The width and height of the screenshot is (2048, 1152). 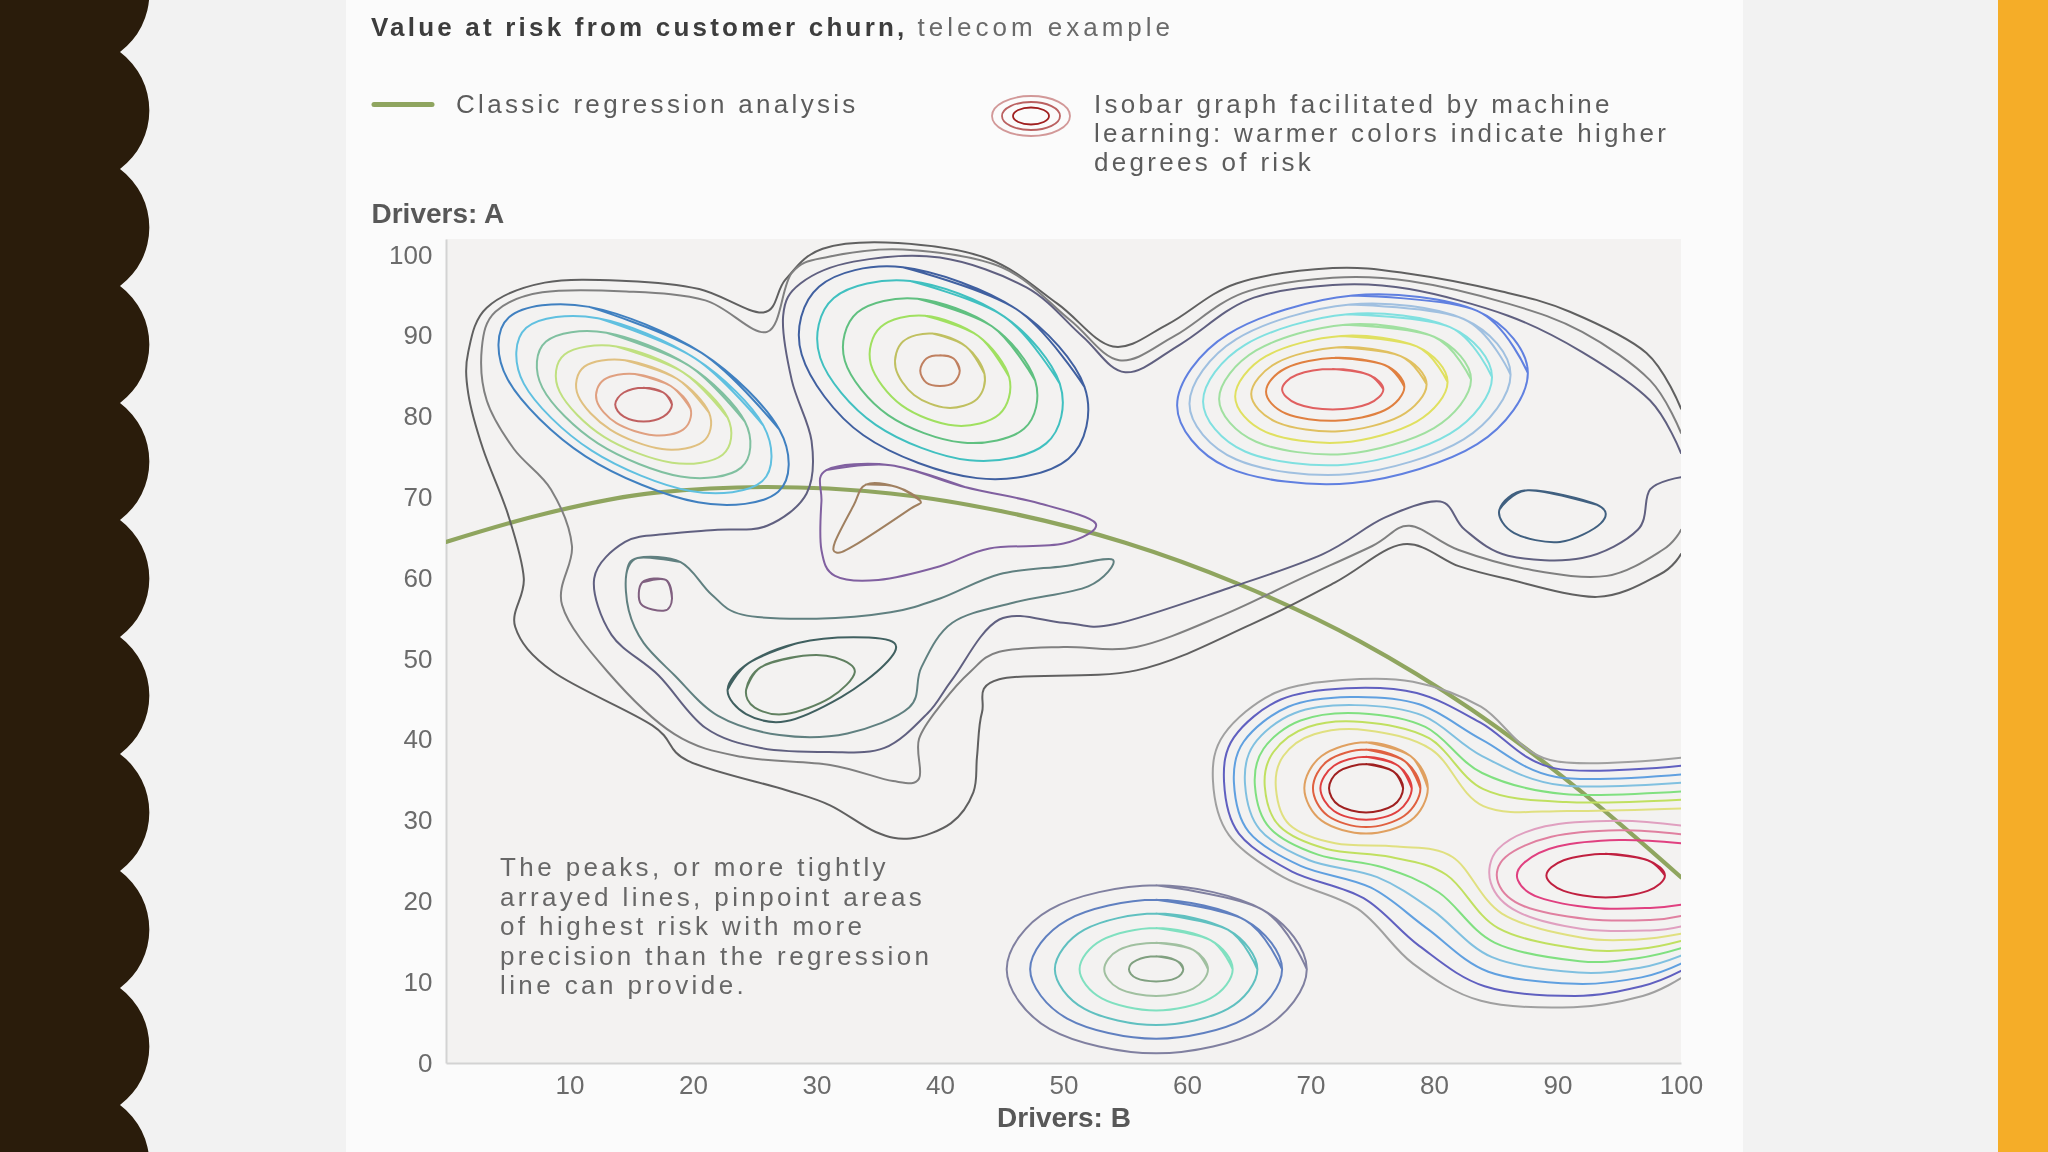 I want to click on chart-title: Value at risk from customer churn,, so click(x=639, y=27).